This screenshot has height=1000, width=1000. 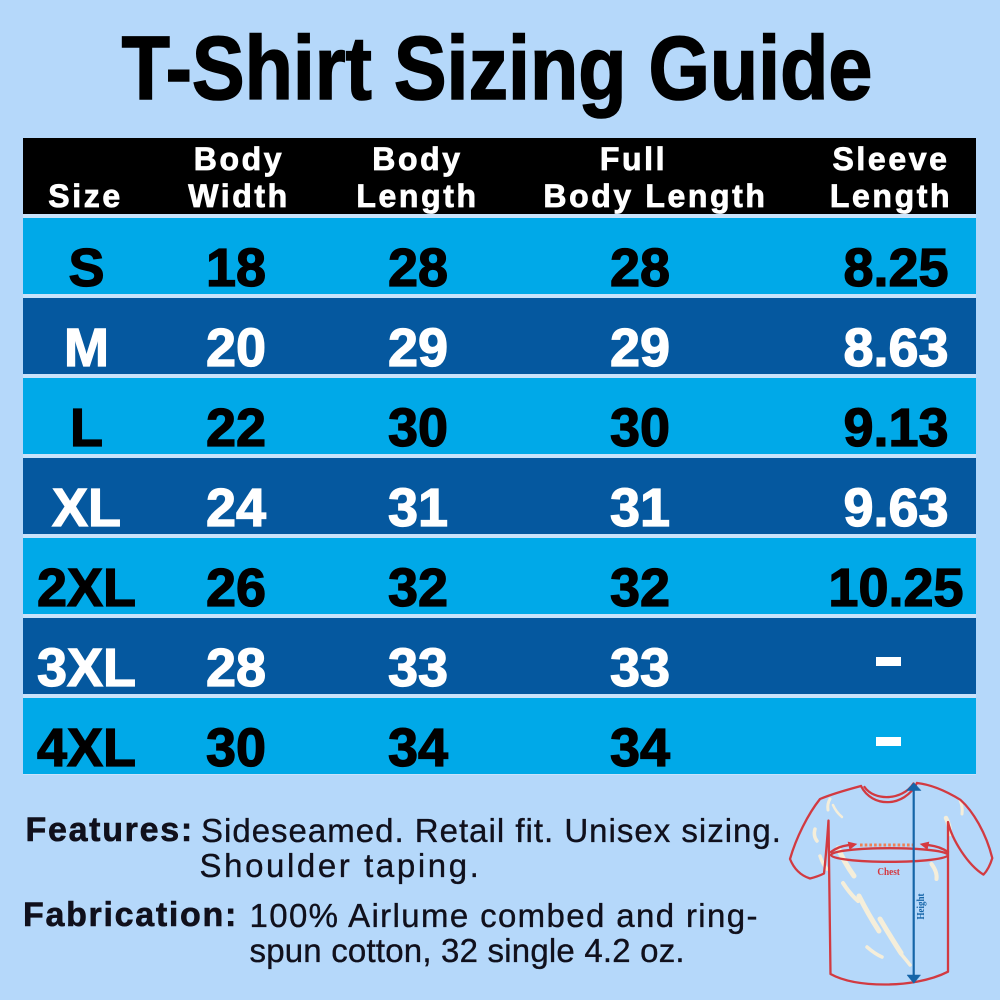 What do you see at coordinates (888, 872) in the screenshot?
I see `svg-text: Chest` at bounding box center [888, 872].